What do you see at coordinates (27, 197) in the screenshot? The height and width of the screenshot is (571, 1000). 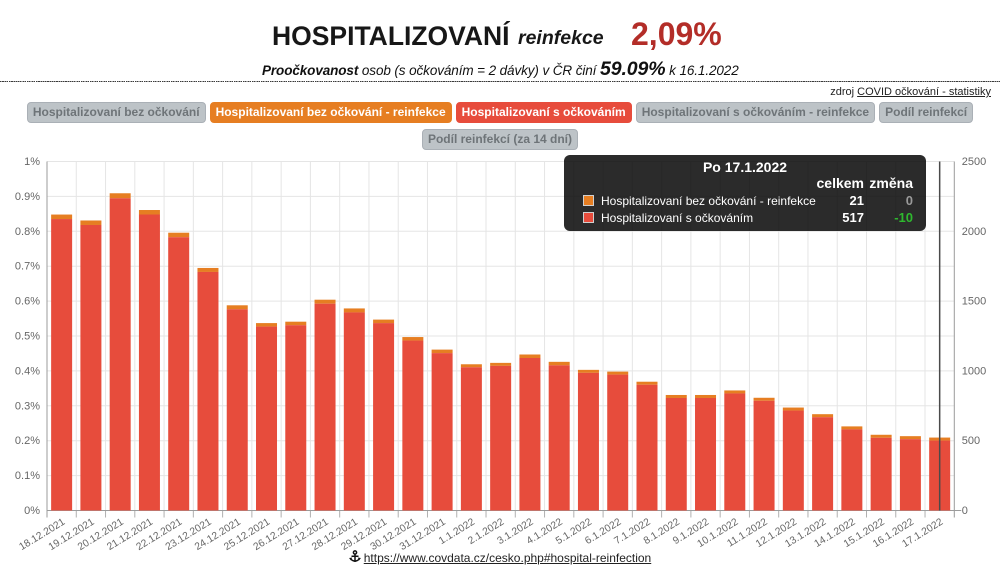 I see `svg-text: 0.9%` at bounding box center [27, 197].